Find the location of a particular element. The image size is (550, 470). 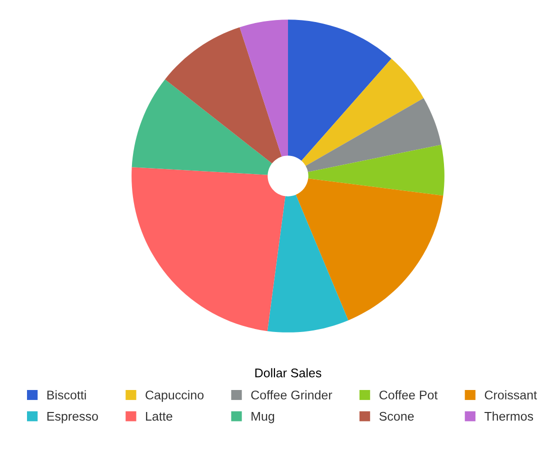

legend-label: Coffee Grinder is located at coordinates (291, 395).